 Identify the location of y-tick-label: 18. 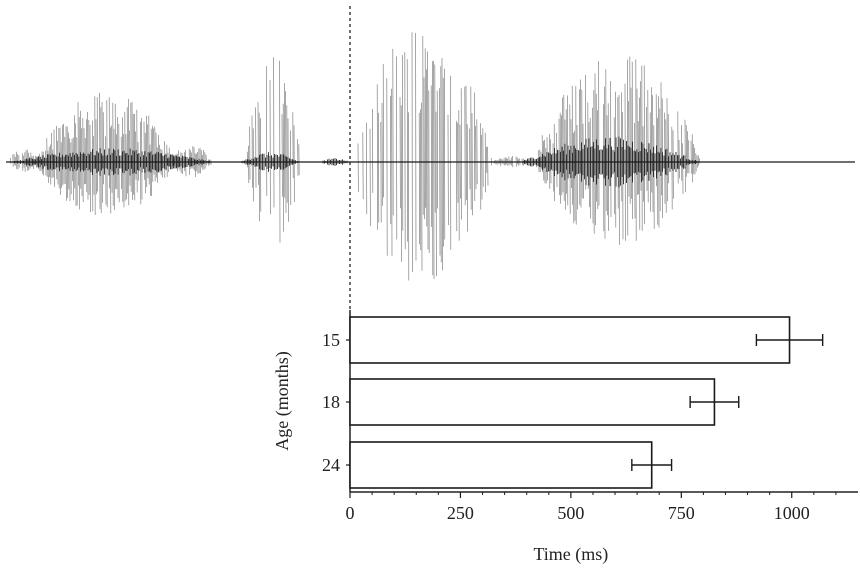
(331, 402).